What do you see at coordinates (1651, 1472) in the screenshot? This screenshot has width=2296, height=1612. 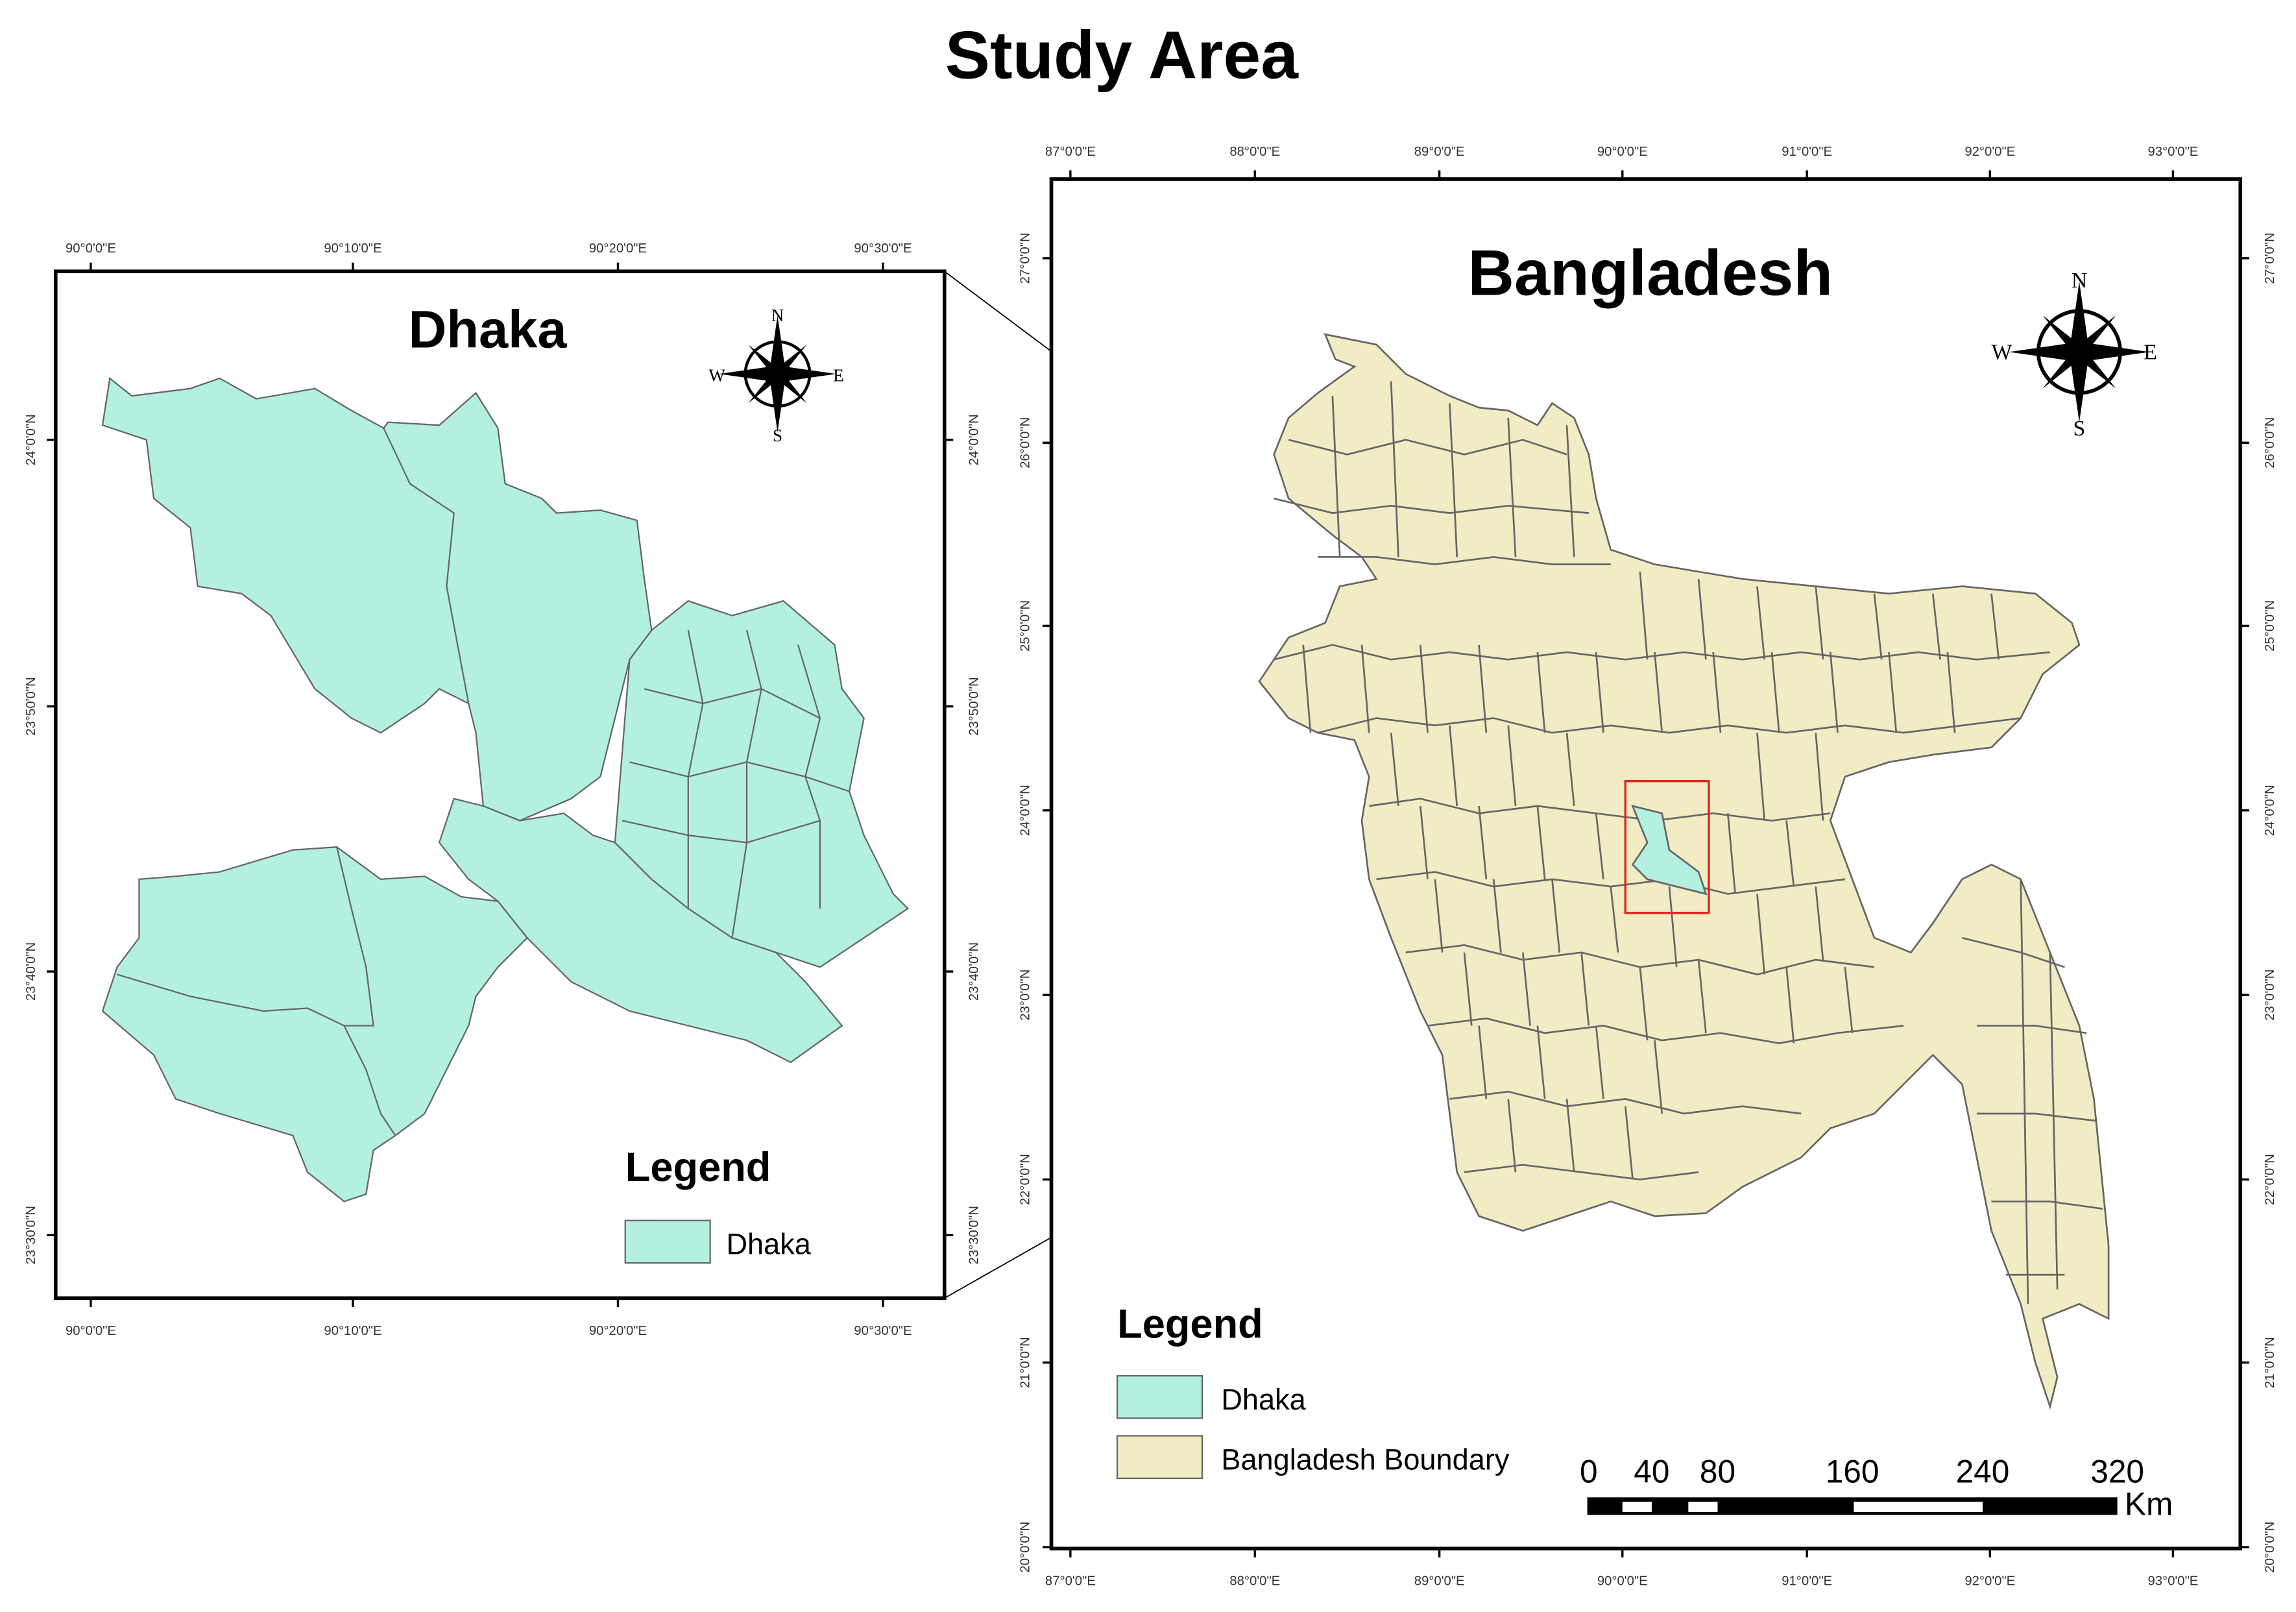 I see `scale-label: 40` at bounding box center [1651, 1472].